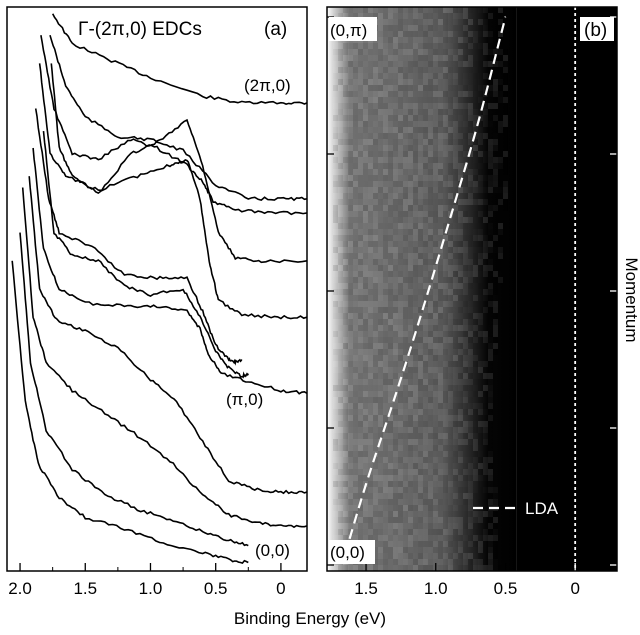  Describe the element at coordinates (436, 588) in the screenshot. I see `x-tick-label: 1.0` at that location.